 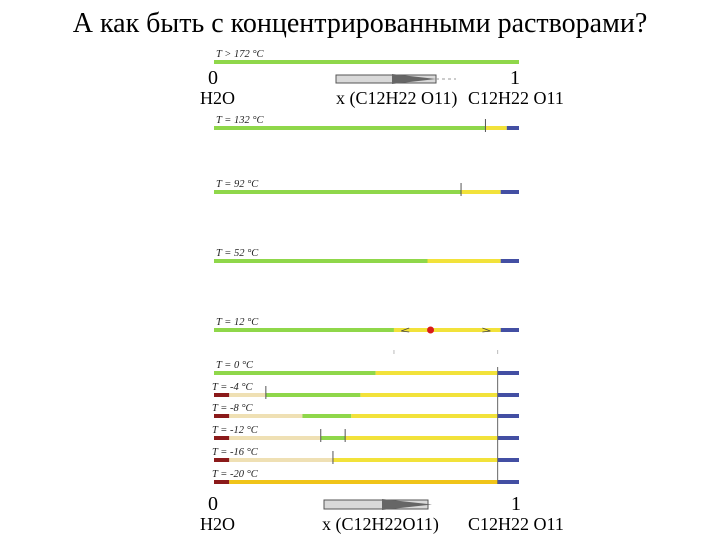 I want to click on row-temperature-label: T = 92 °C, so click(x=237, y=184).